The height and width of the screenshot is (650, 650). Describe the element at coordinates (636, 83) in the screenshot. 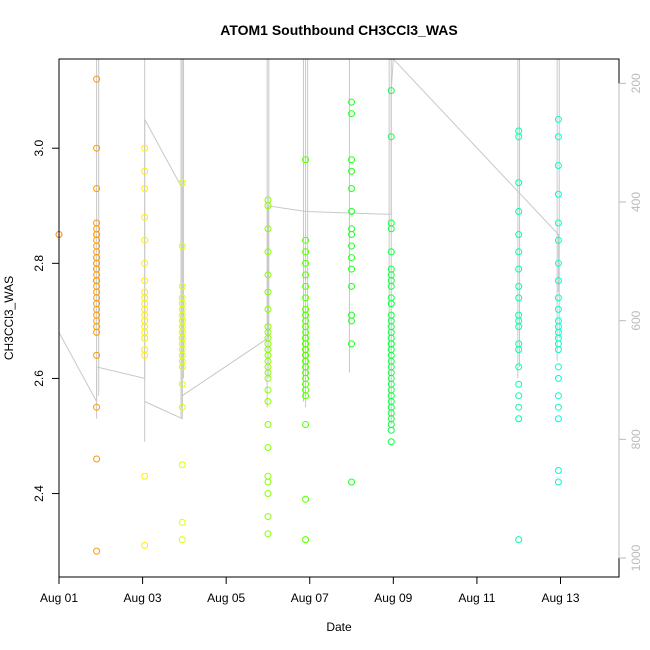

I see `right-tick-label-0: 200` at that location.